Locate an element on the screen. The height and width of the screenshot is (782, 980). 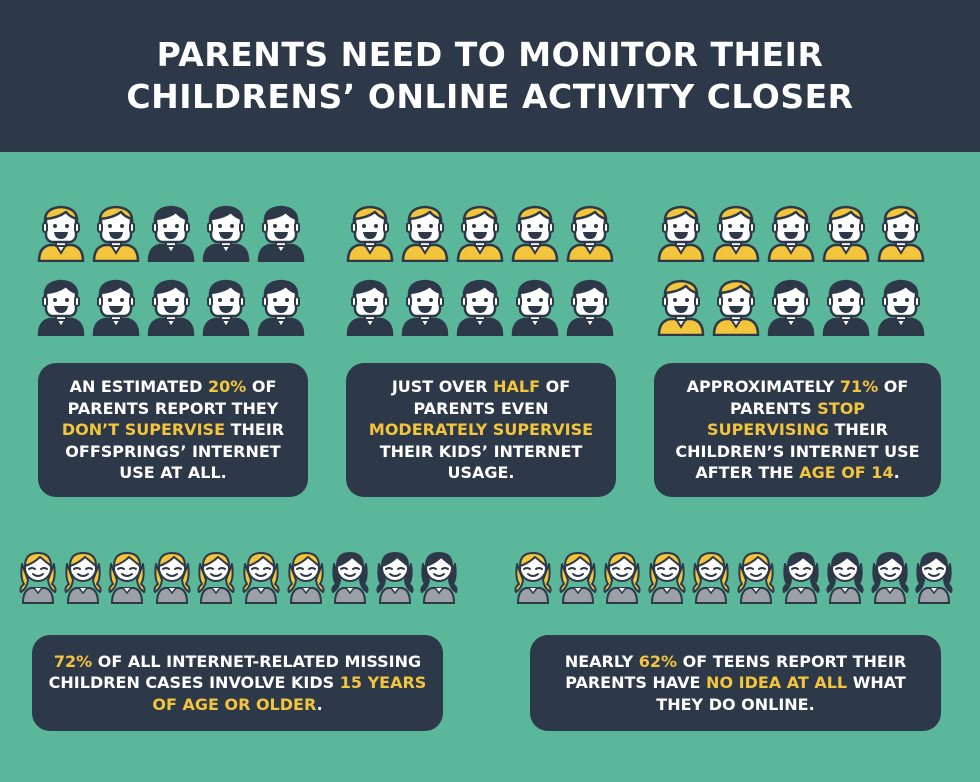
highlight-text: STOP SUPERVISING is located at coordinates (786, 419).